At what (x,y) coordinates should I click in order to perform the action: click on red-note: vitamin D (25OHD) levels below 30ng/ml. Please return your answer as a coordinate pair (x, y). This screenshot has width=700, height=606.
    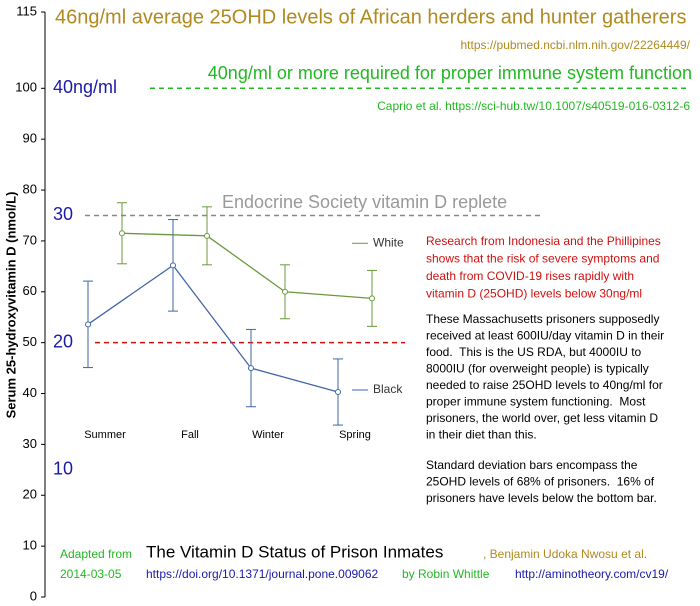
    Looking at the image, I should click on (534, 294).